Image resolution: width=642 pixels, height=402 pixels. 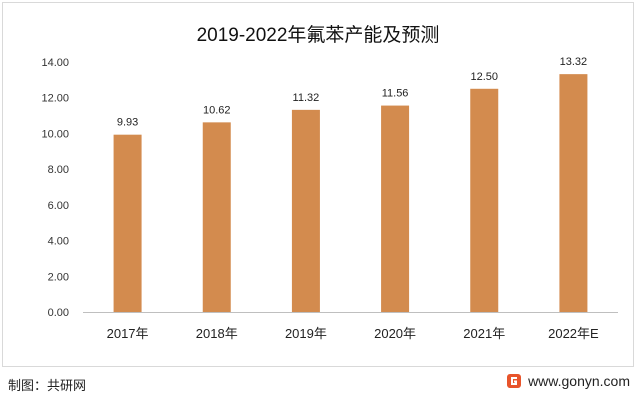 What do you see at coordinates (579, 381) in the screenshot?
I see `website-url: www.gonyn.com` at bounding box center [579, 381].